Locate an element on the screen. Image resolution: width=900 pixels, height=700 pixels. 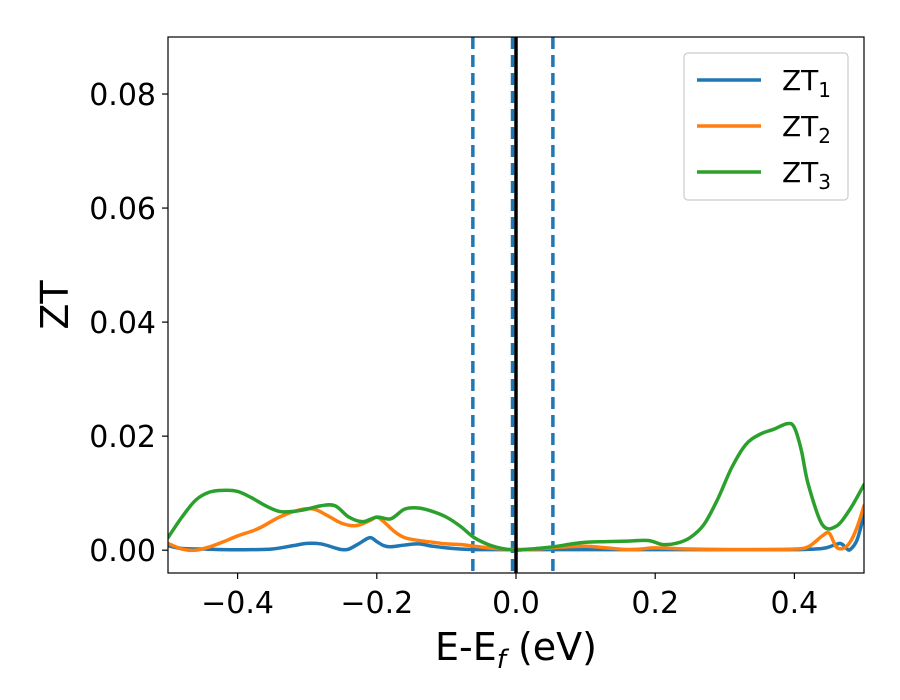
legend: ZT1 ZT2 ZT3 is located at coordinates (766, 126).